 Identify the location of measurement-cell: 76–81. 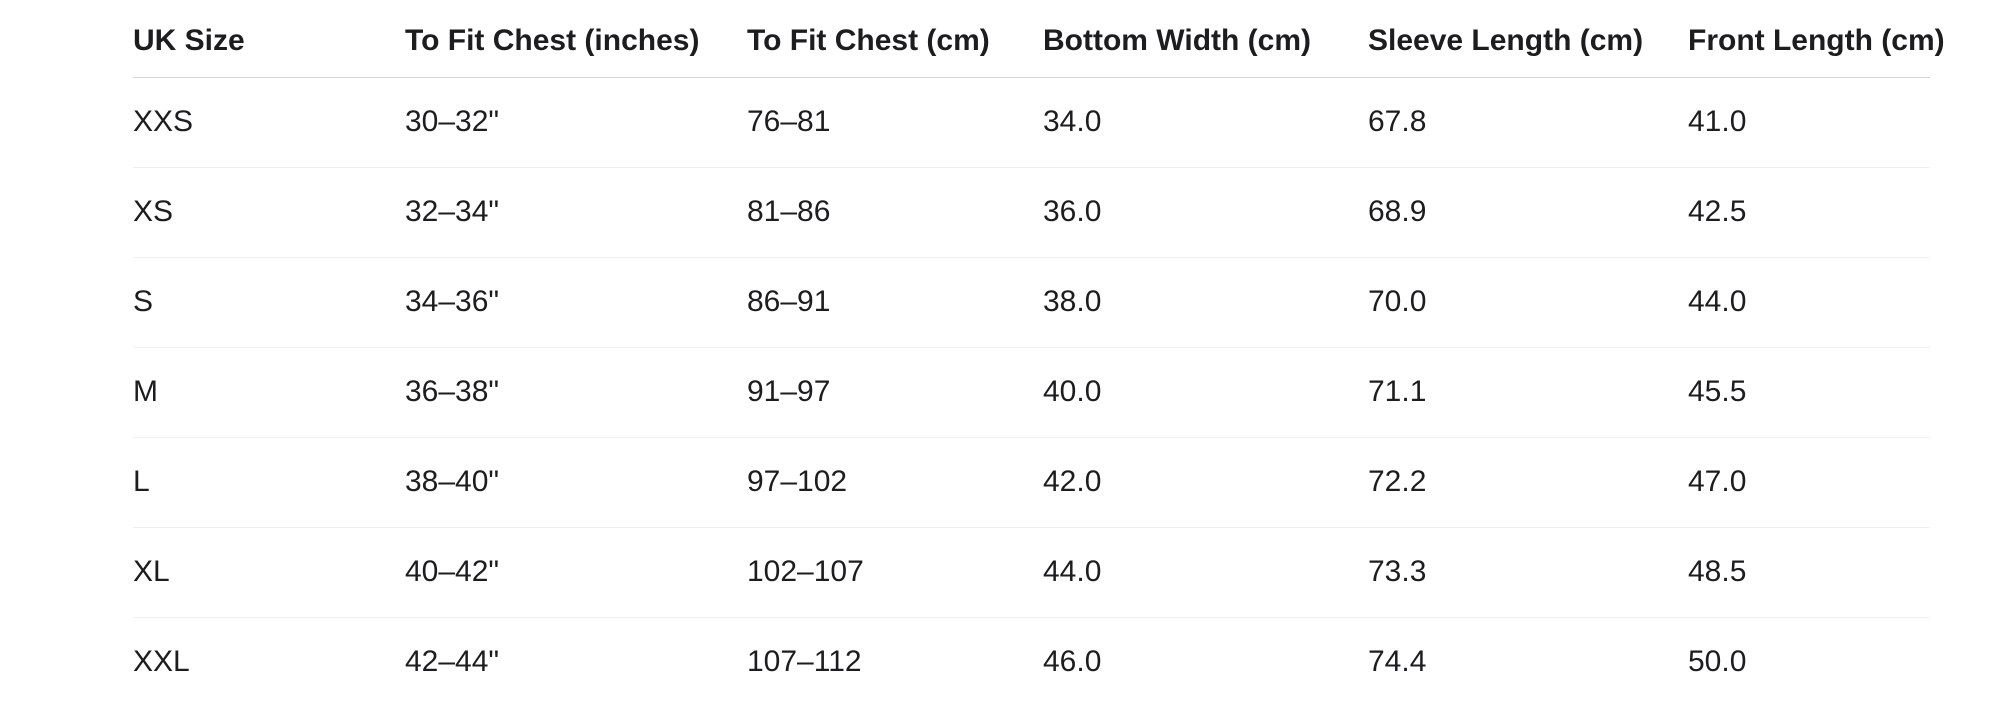
(895, 122).